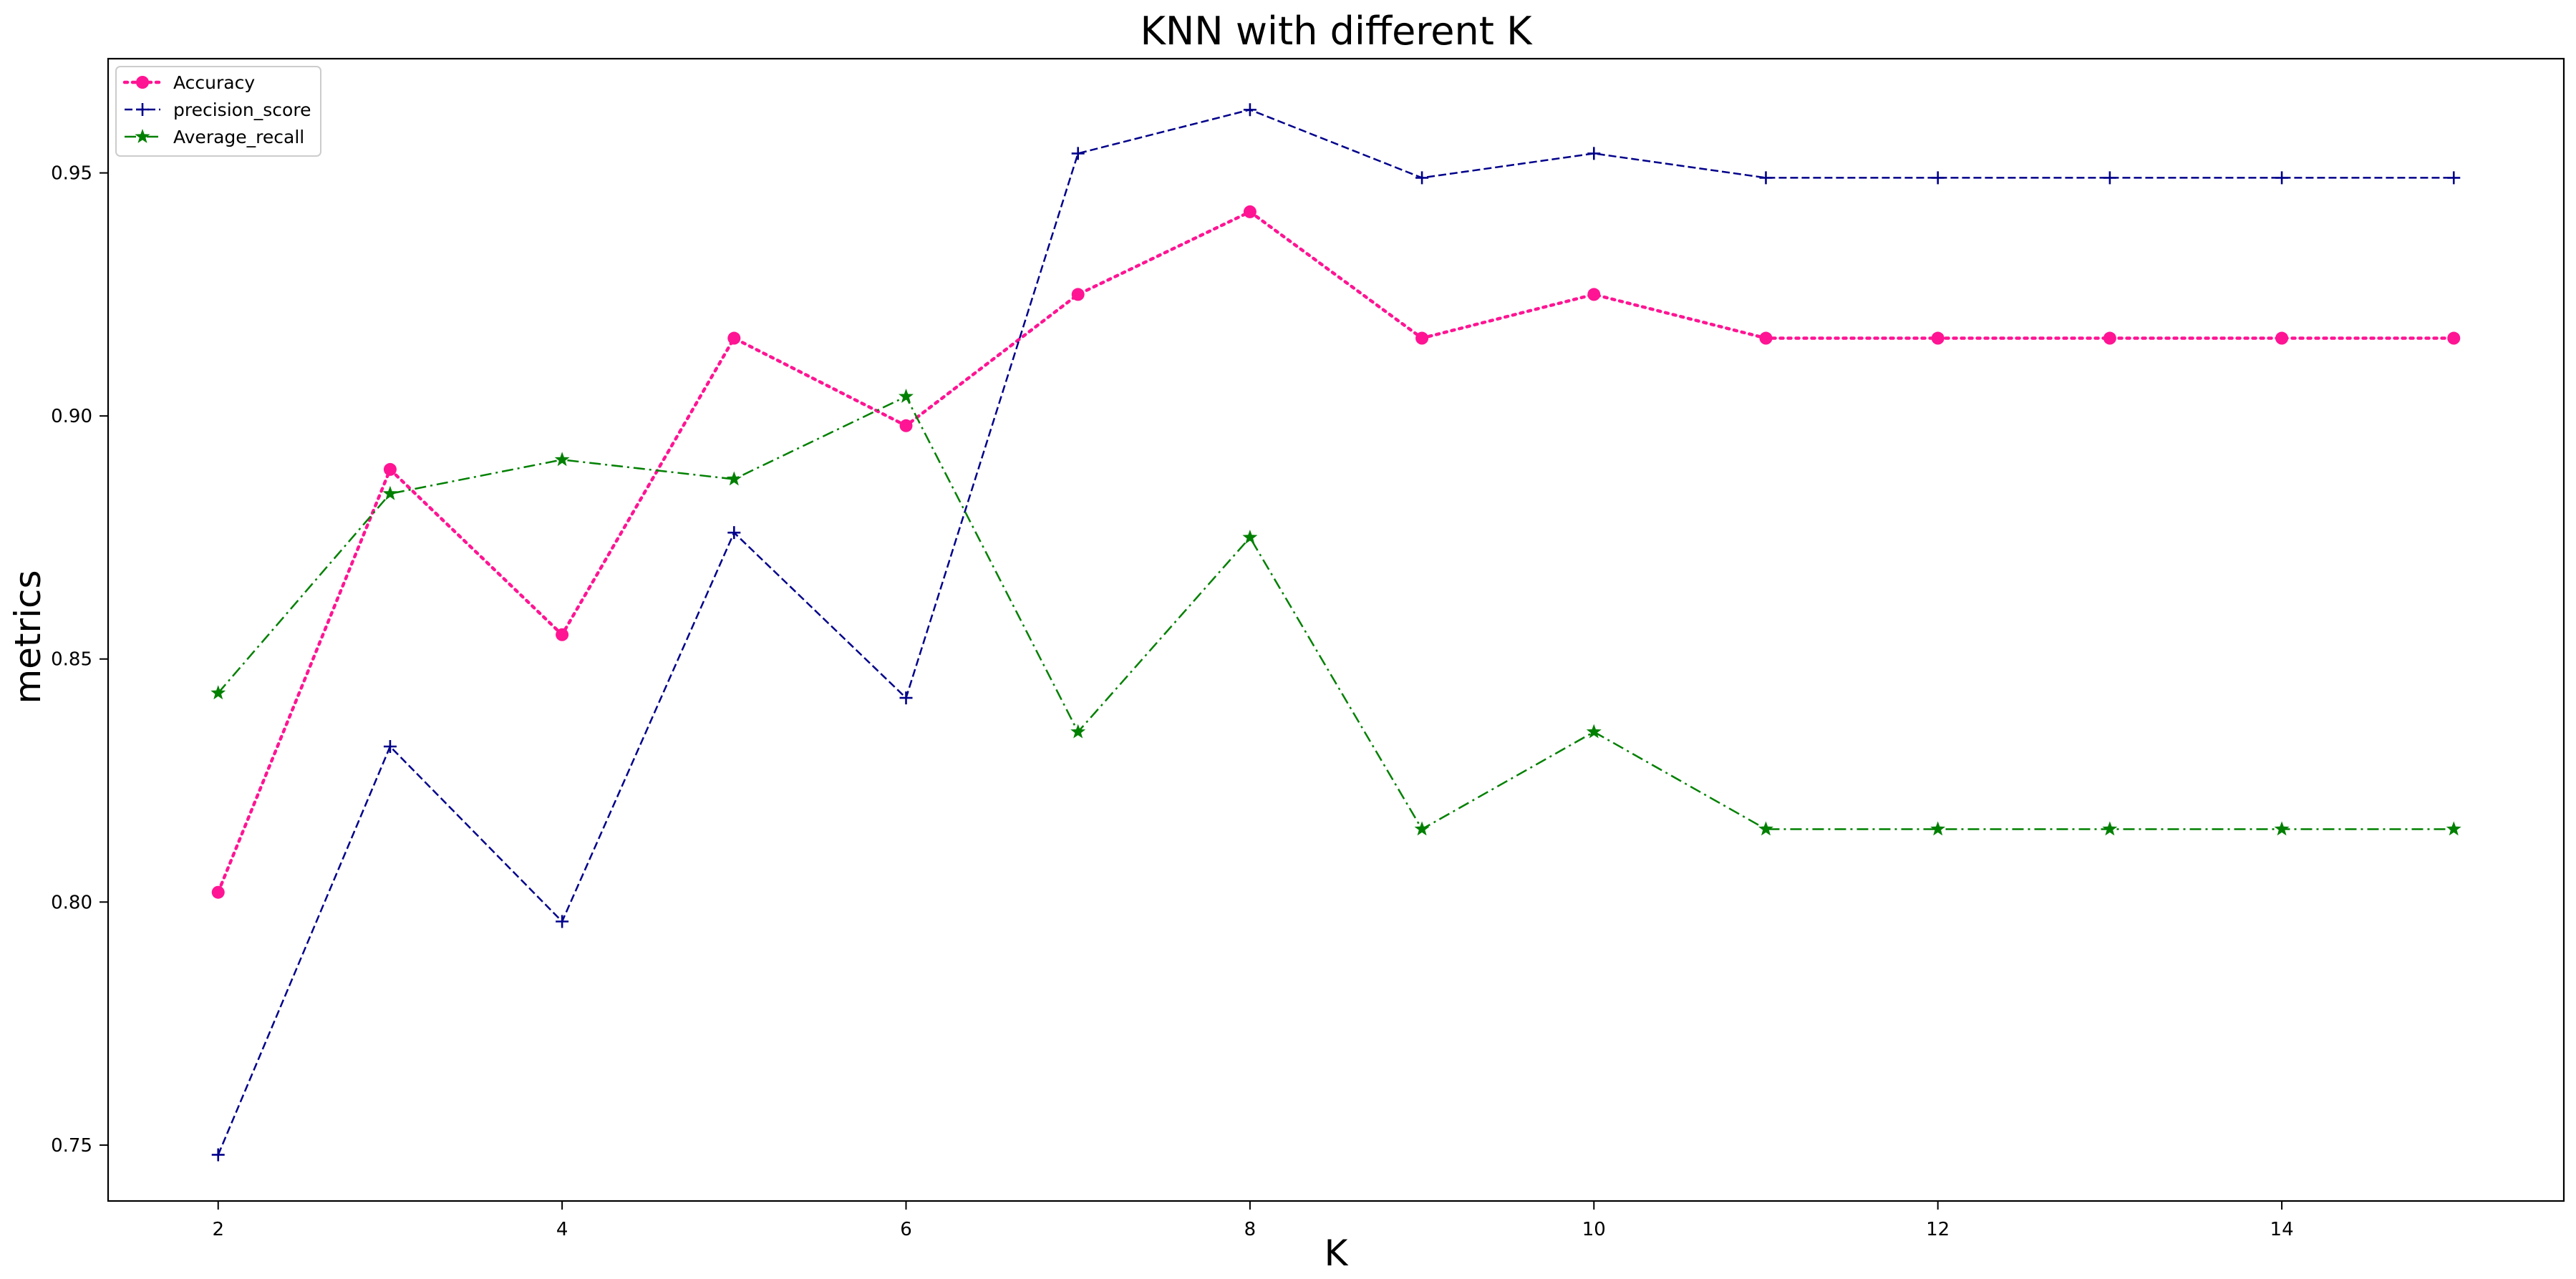  Describe the element at coordinates (239, 137) in the screenshot. I see `legend-label-average-recall: Average_recall` at that location.